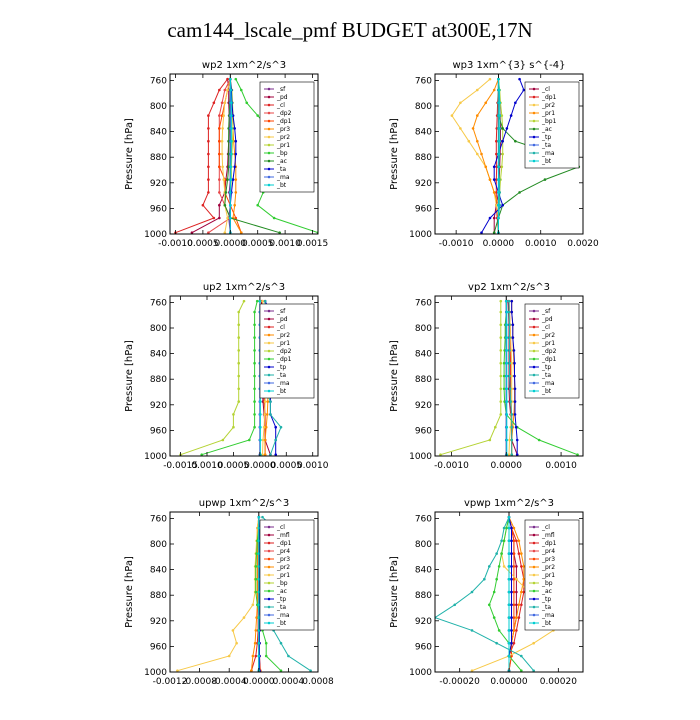 The image size is (700, 720). Describe the element at coordinates (546, 607) in the screenshot. I see `legend-label: _ta` at that location.